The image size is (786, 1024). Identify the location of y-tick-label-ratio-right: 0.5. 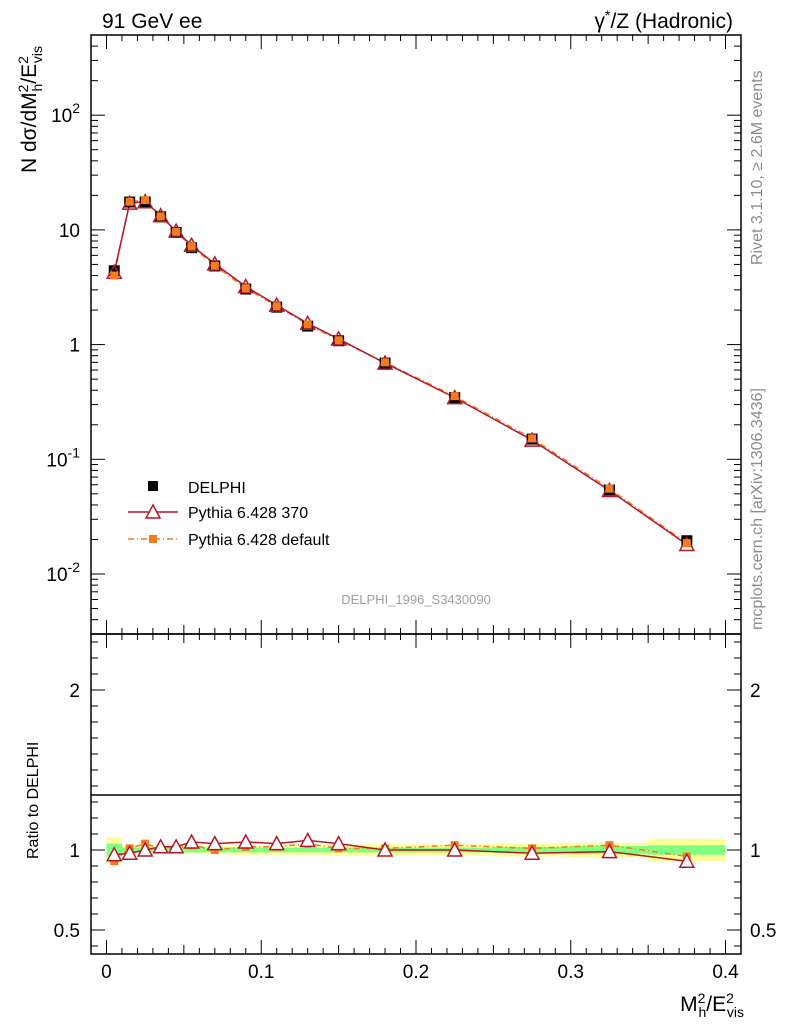
(763, 931).